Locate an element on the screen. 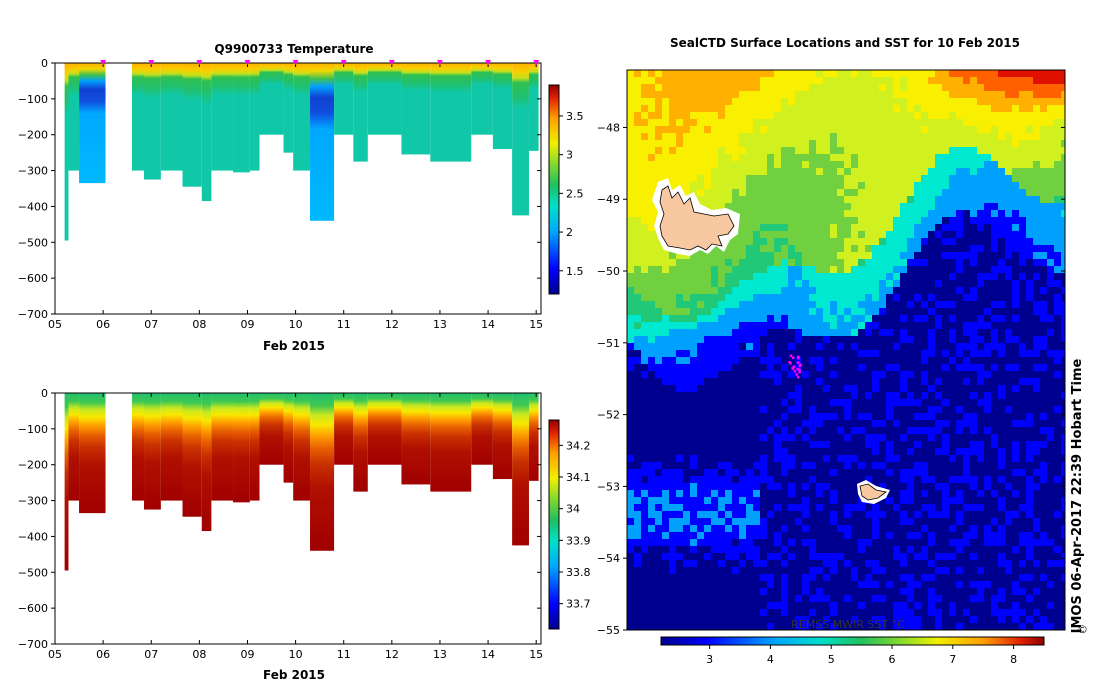 The image size is (1099, 700). y-tick-label: 0 is located at coordinates (44, 393).